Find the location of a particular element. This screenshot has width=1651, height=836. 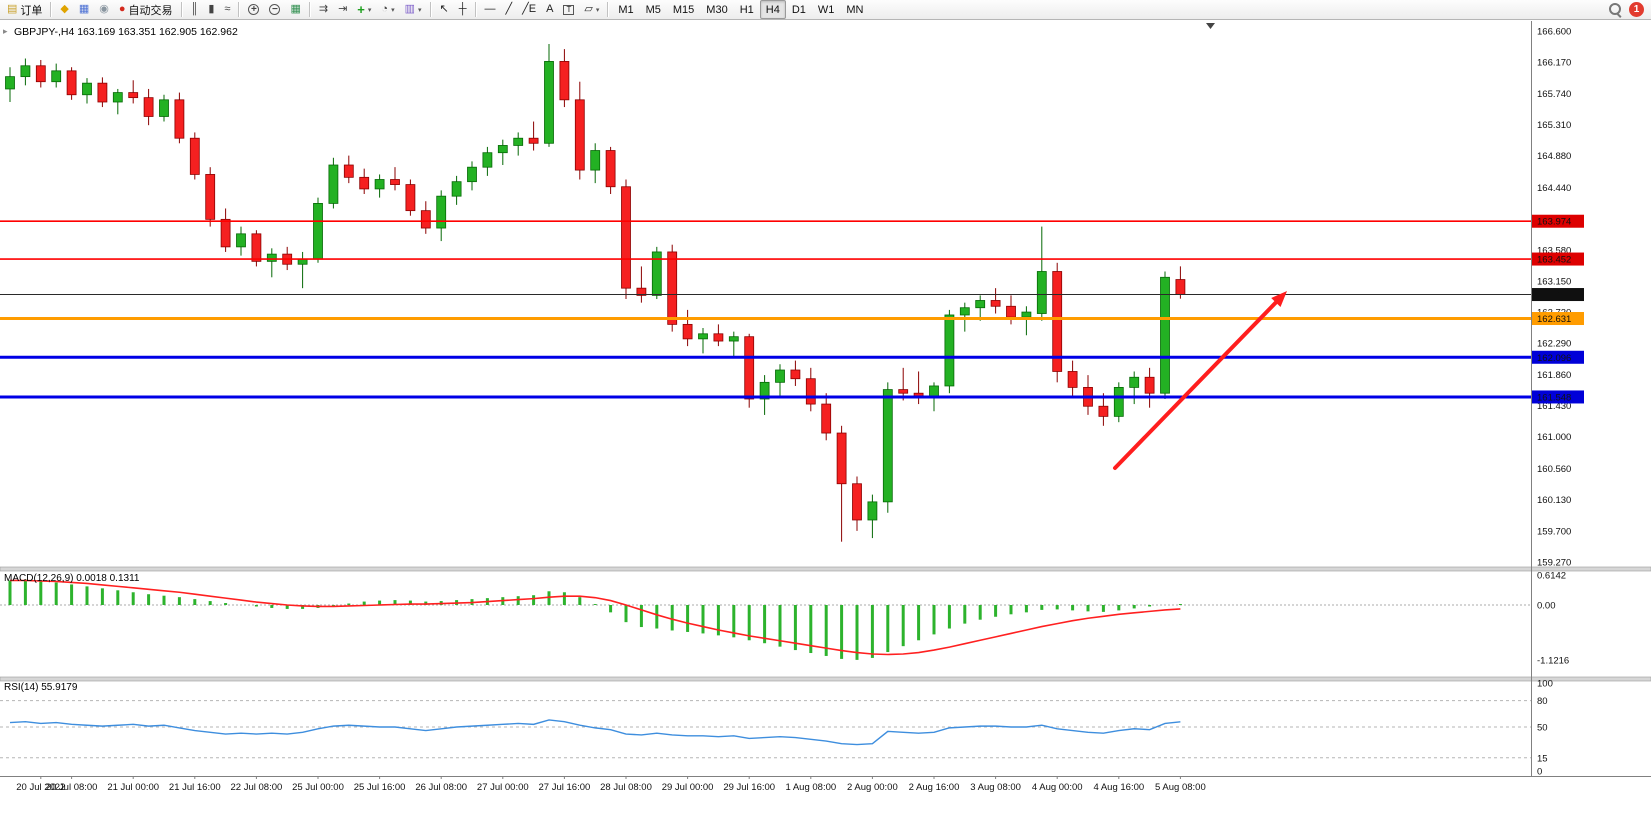

price-axis-label: 163.150 is located at coordinates (1554, 281).